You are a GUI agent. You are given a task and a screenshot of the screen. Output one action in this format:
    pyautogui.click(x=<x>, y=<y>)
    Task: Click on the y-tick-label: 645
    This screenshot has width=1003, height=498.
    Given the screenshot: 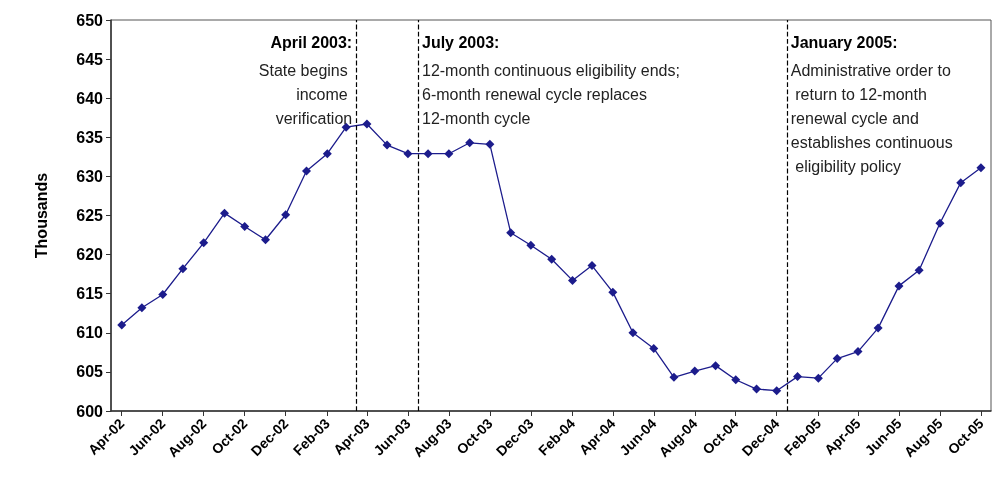 What is the action you would take?
    pyautogui.click(x=90, y=59)
    